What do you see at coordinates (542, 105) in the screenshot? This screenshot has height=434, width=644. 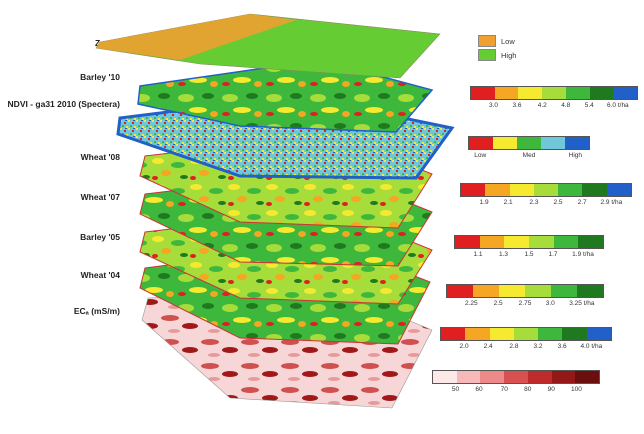 I see `legend-tick: 4.2` at bounding box center [542, 105].